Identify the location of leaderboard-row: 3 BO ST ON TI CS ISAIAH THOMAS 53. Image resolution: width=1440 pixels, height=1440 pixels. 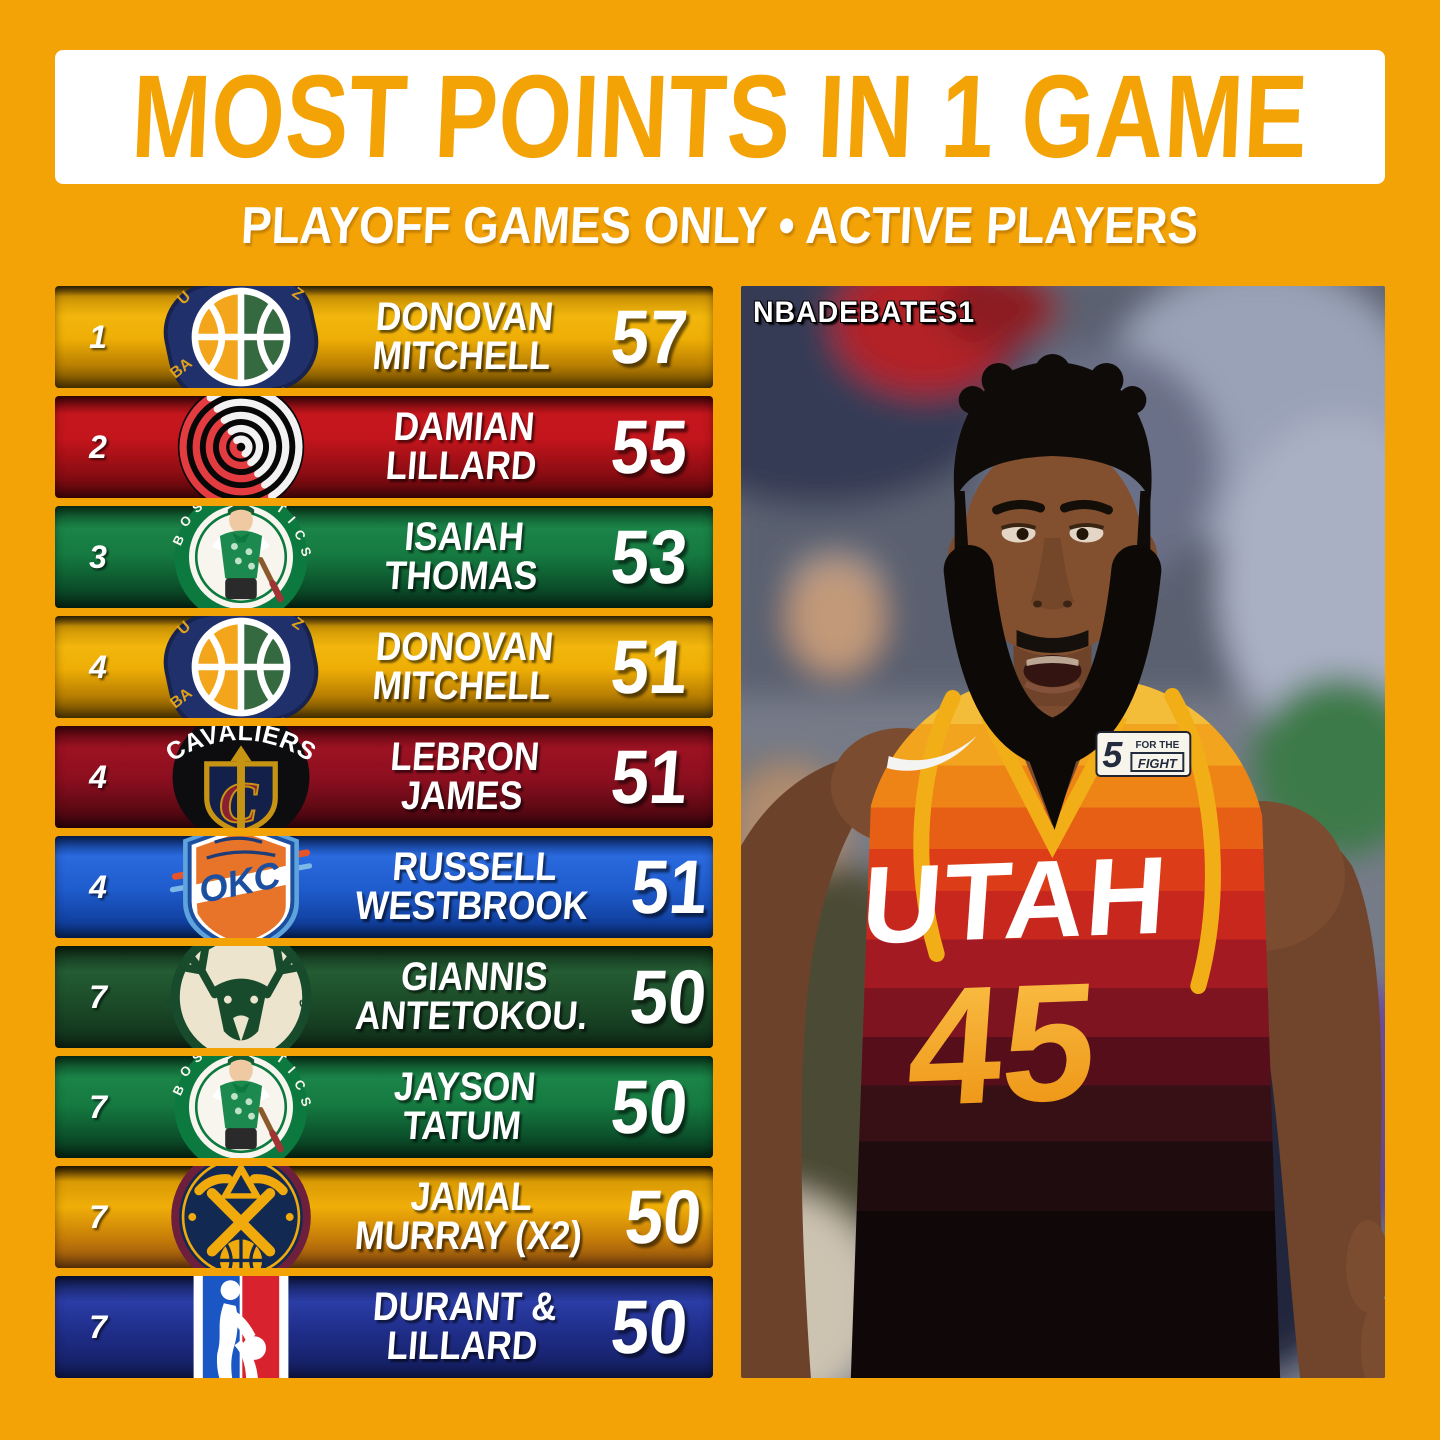
(384, 557).